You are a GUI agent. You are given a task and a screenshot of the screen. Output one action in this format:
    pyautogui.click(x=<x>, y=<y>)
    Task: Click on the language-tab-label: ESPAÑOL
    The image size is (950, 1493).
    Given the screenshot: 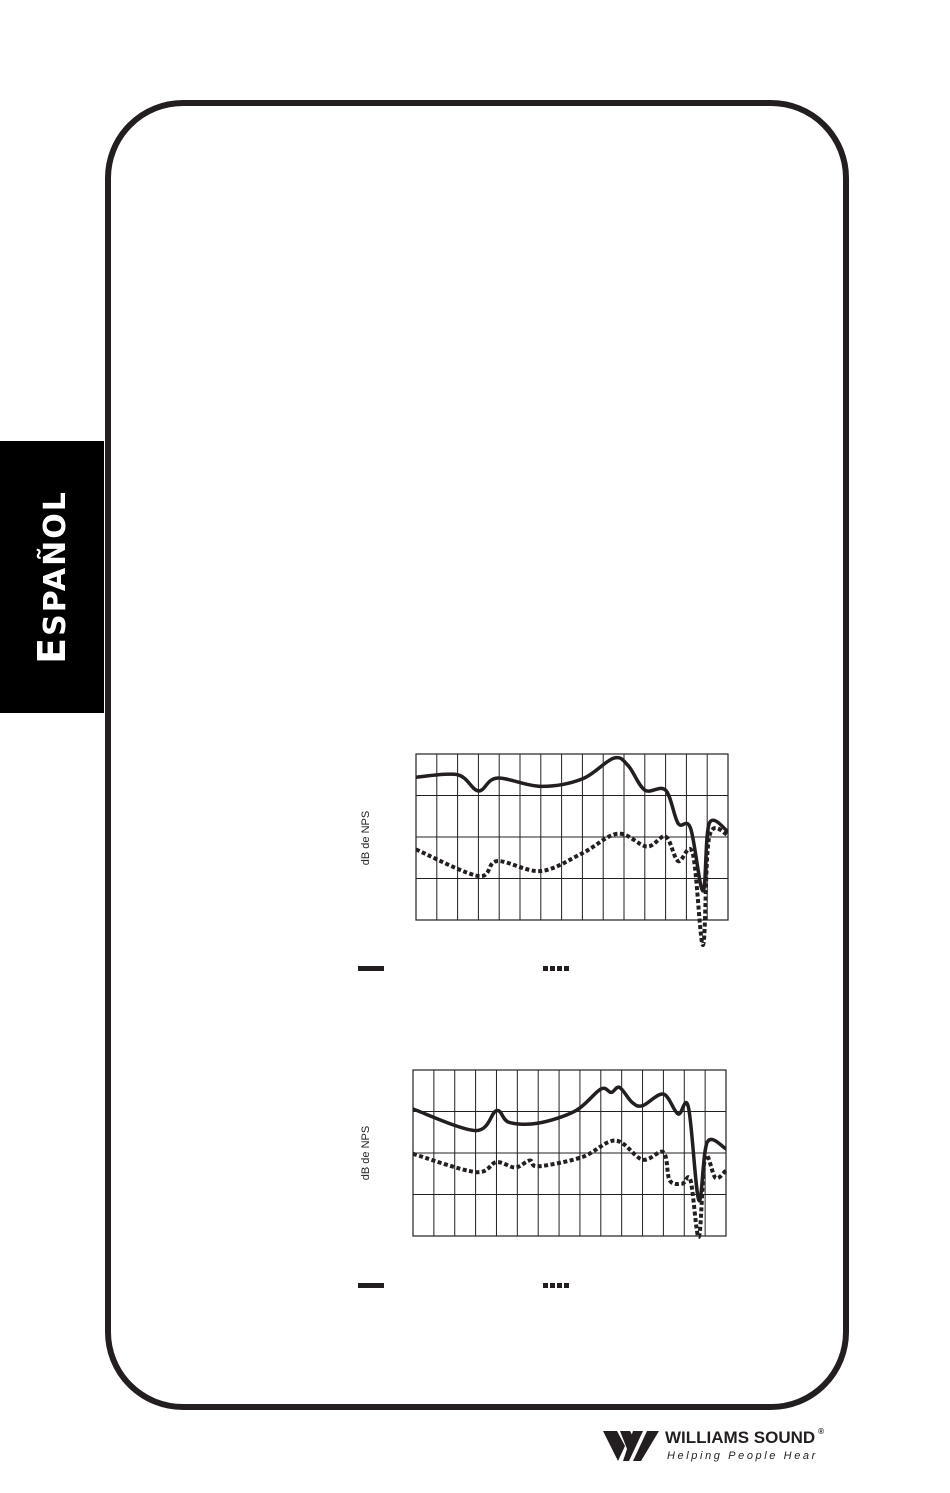 What is the action you would take?
    pyautogui.click(x=52, y=577)
    